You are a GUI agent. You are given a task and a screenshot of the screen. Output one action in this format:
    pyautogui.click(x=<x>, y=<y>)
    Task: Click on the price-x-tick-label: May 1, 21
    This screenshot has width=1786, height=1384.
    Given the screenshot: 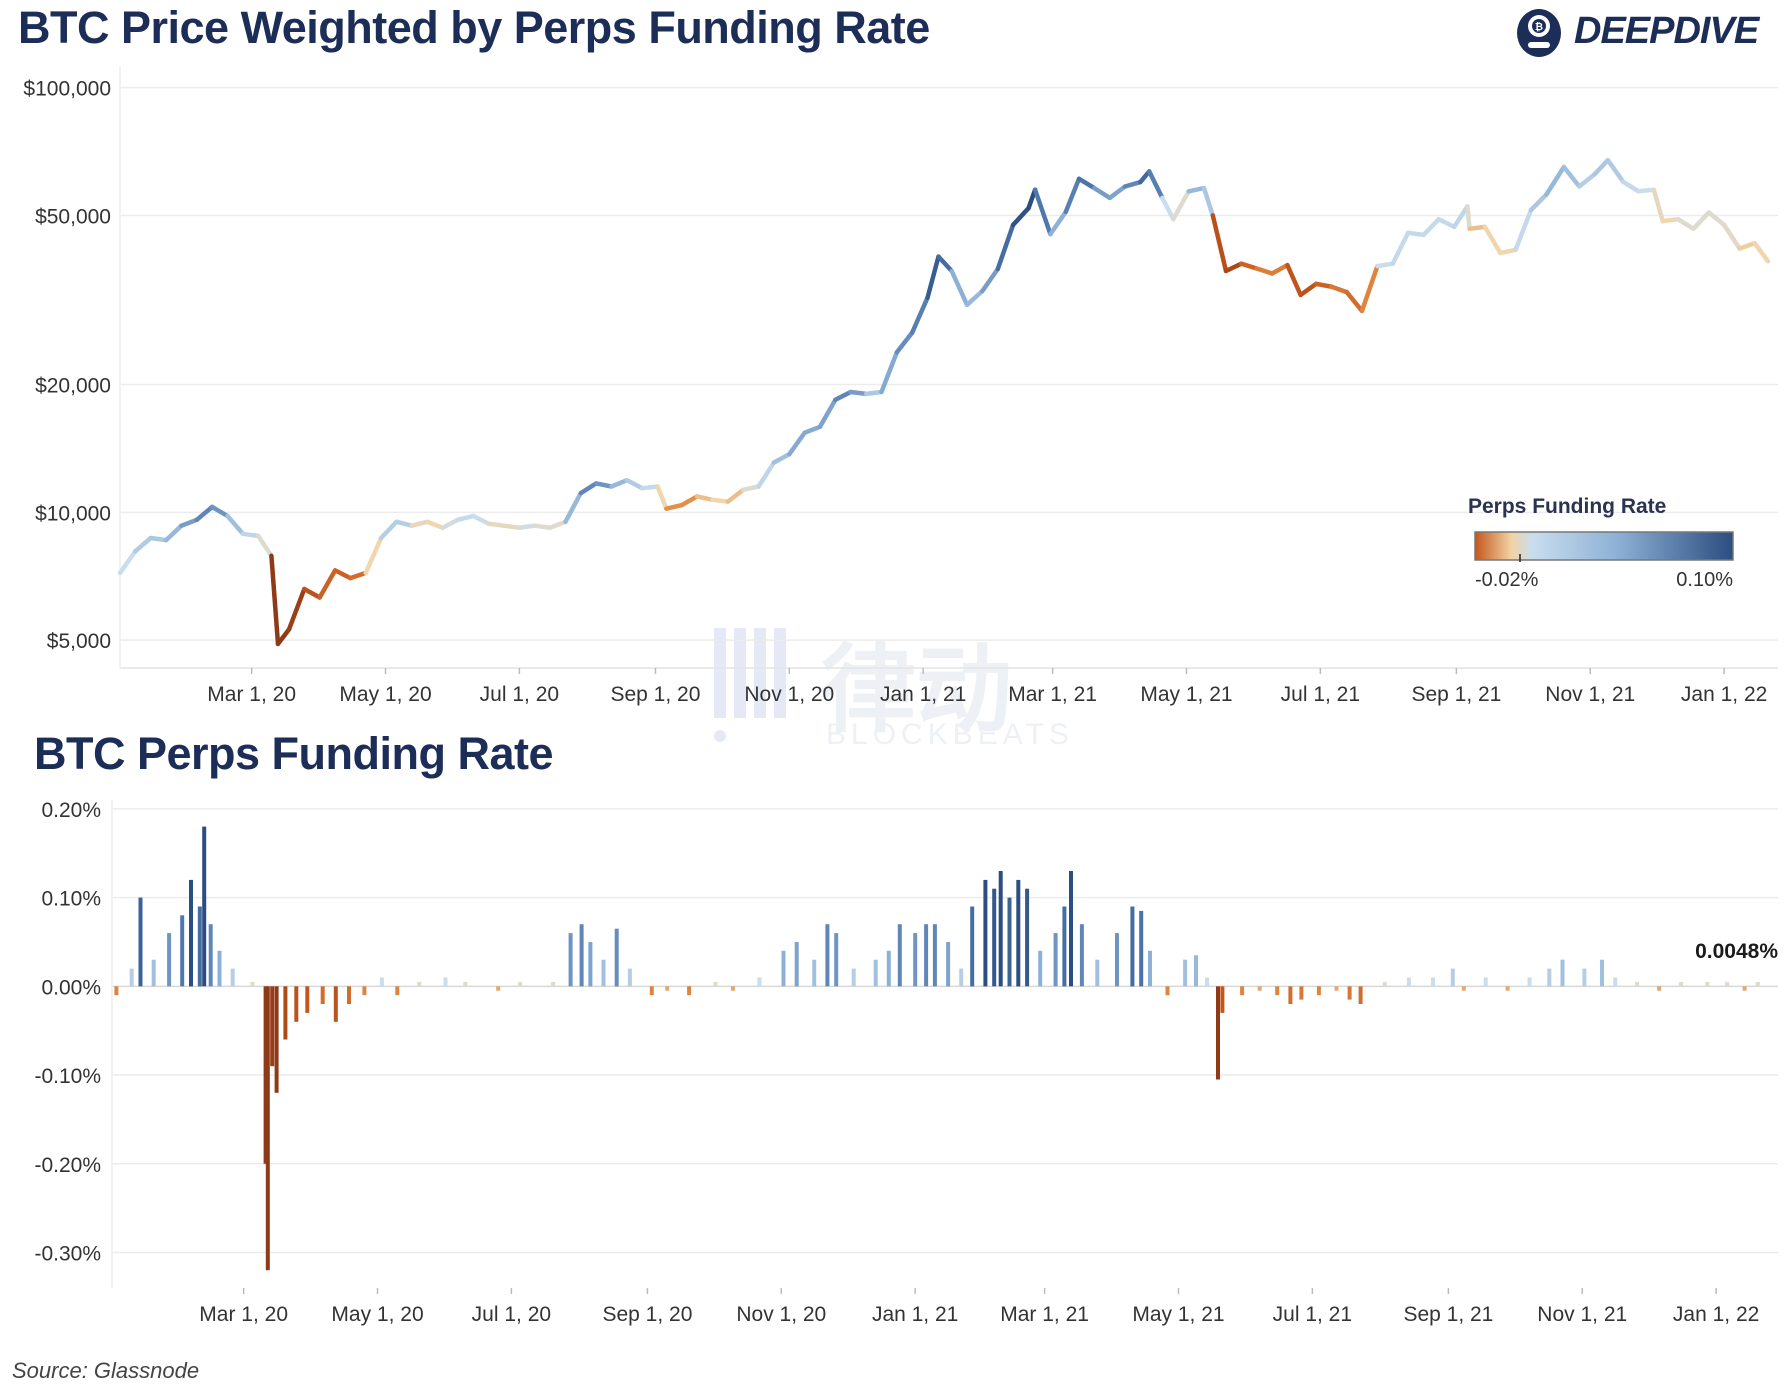 What is the action you would take?
    pyautogui.click(x=1186, y=694)
    